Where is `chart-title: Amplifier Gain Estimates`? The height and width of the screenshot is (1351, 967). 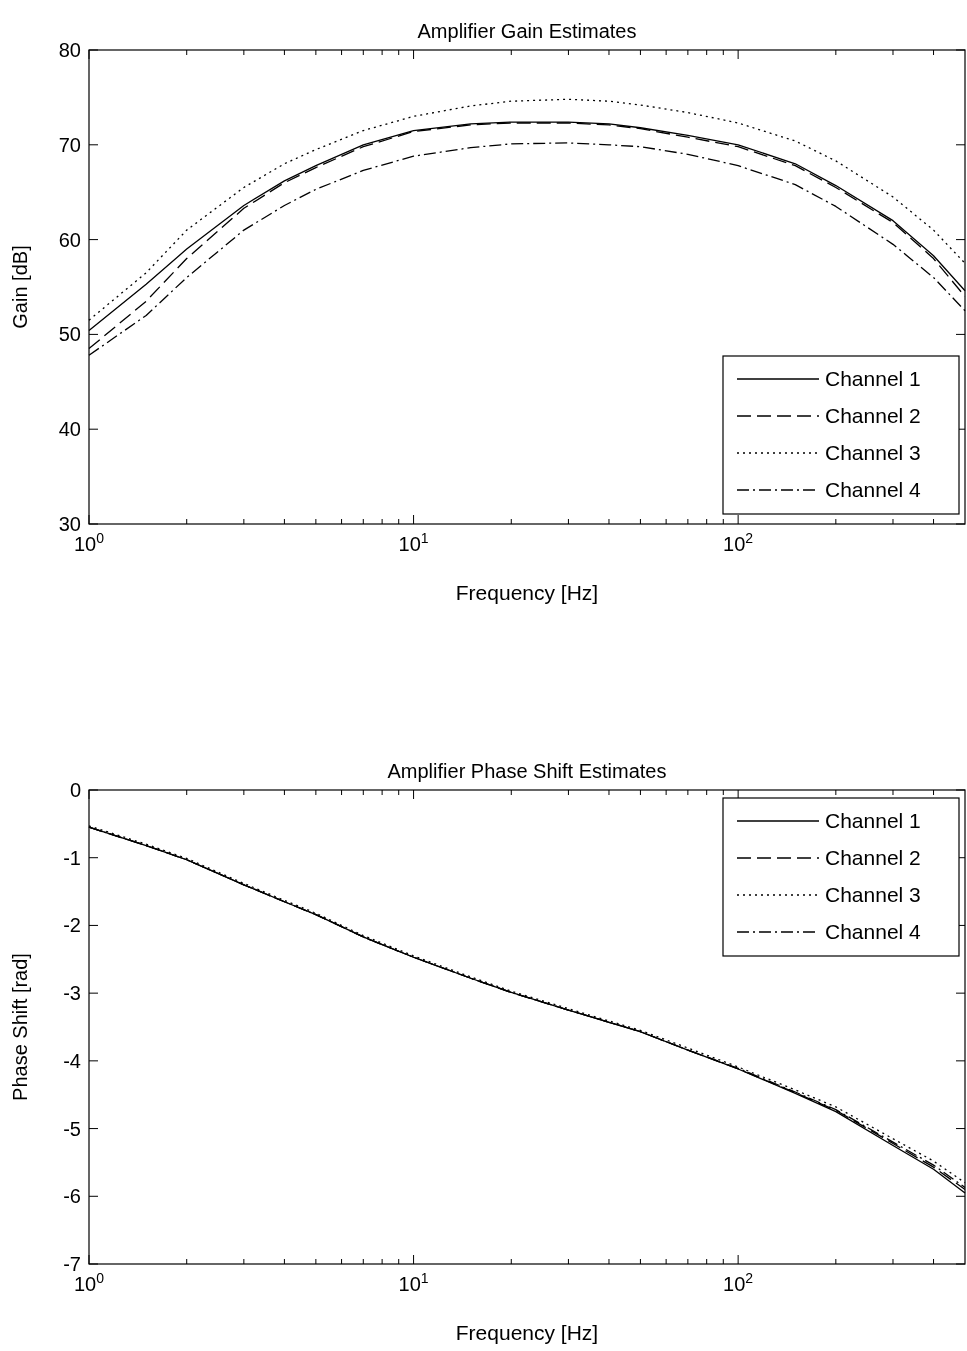 chart-title: Amplifier Gain Estimates is located at coordinates (527, 31).